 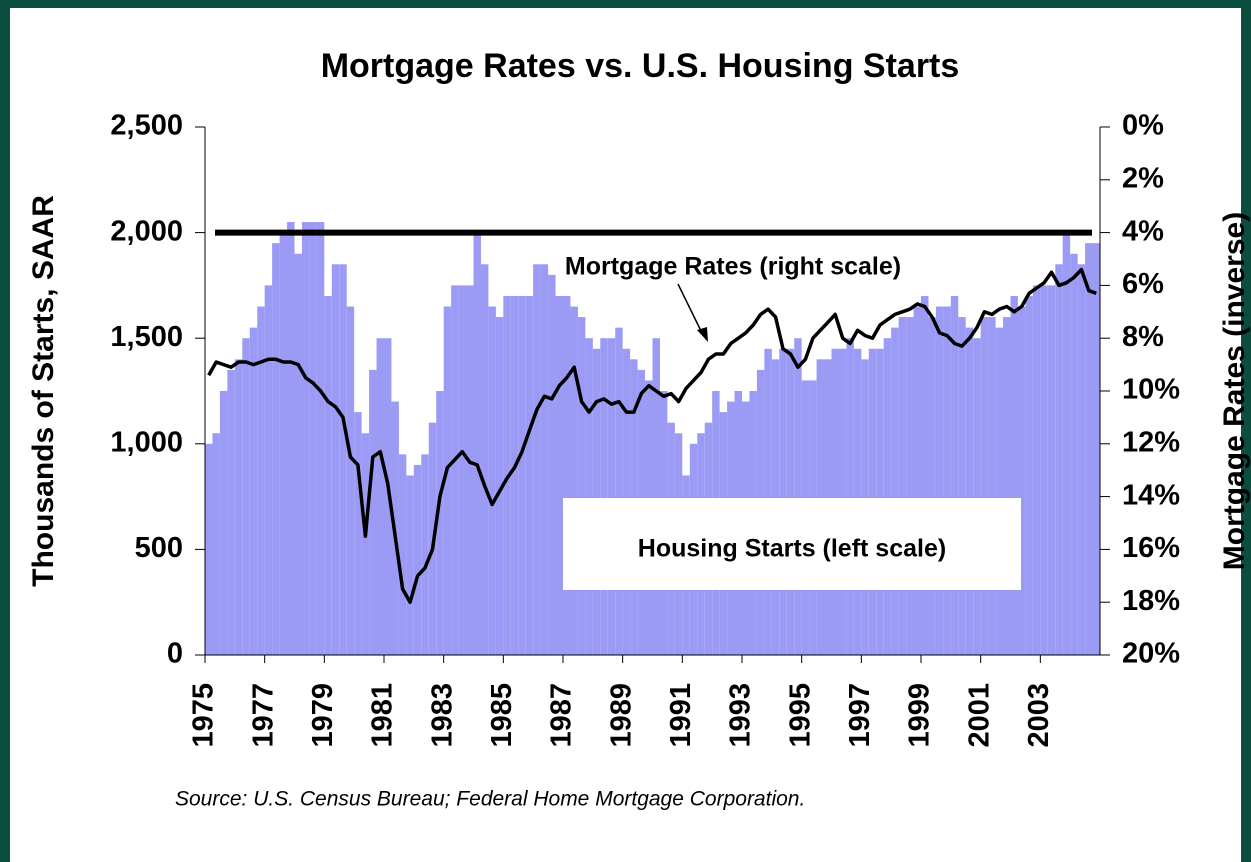 I want to click on arrow-head, so click(x=702, y=334).